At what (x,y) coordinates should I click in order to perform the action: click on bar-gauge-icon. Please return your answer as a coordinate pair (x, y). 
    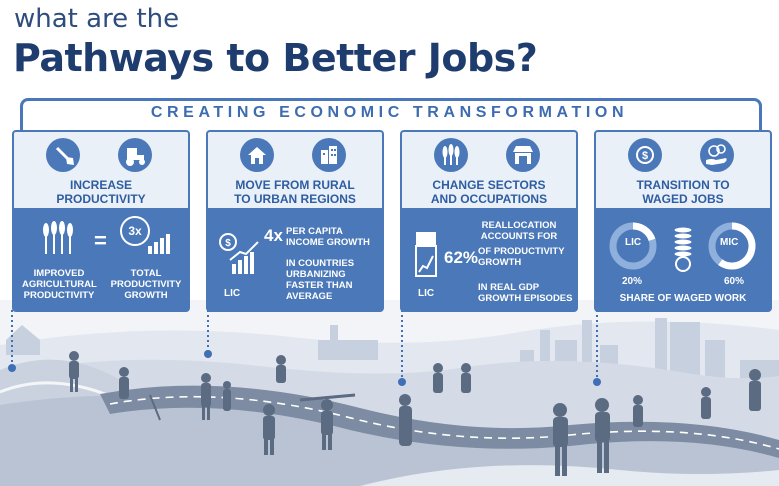
    Looking at the image, I should click on (426, 254).